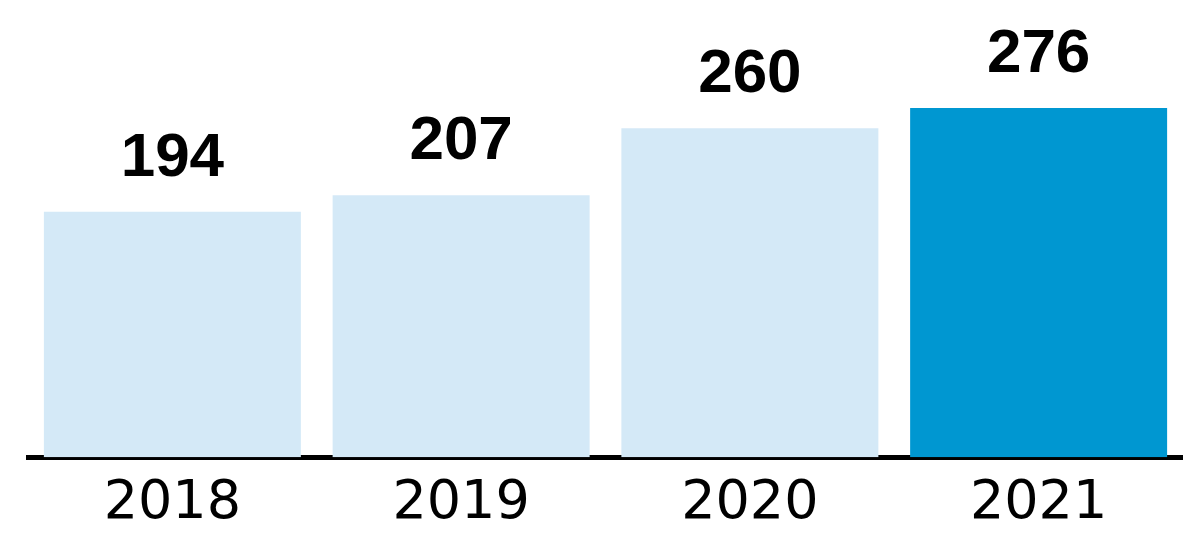 The image size is (1183, 554). What do you see at coordinates (1038, 499) in the screenshot?
I see `x-tick-label: 2021` at bounding box center [1038, 499].